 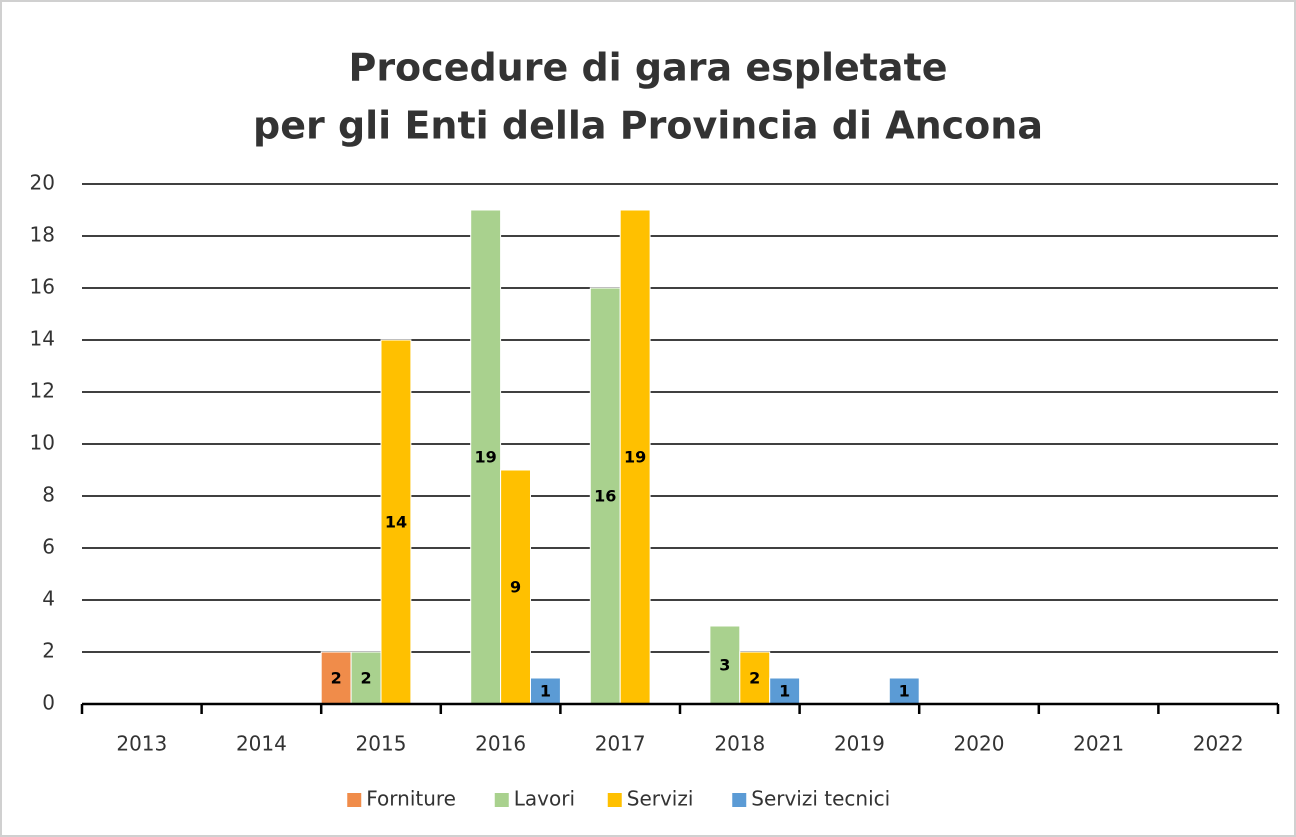 What do you see at coordinates (500, 744) in the screenshot?
I see `x-tick-label: 2016` at bounding box center [500, 744].